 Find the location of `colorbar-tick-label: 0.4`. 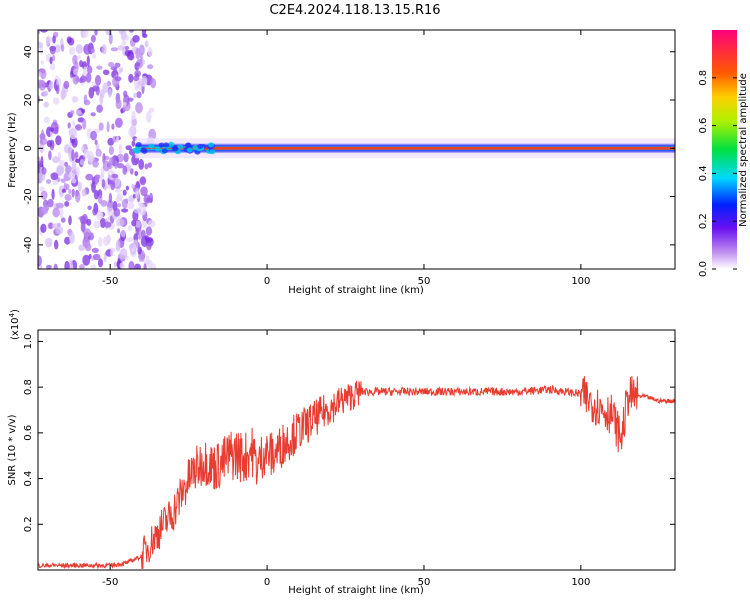

colorbar-tick-label: 0.4 is located at coordinates (703, 173).